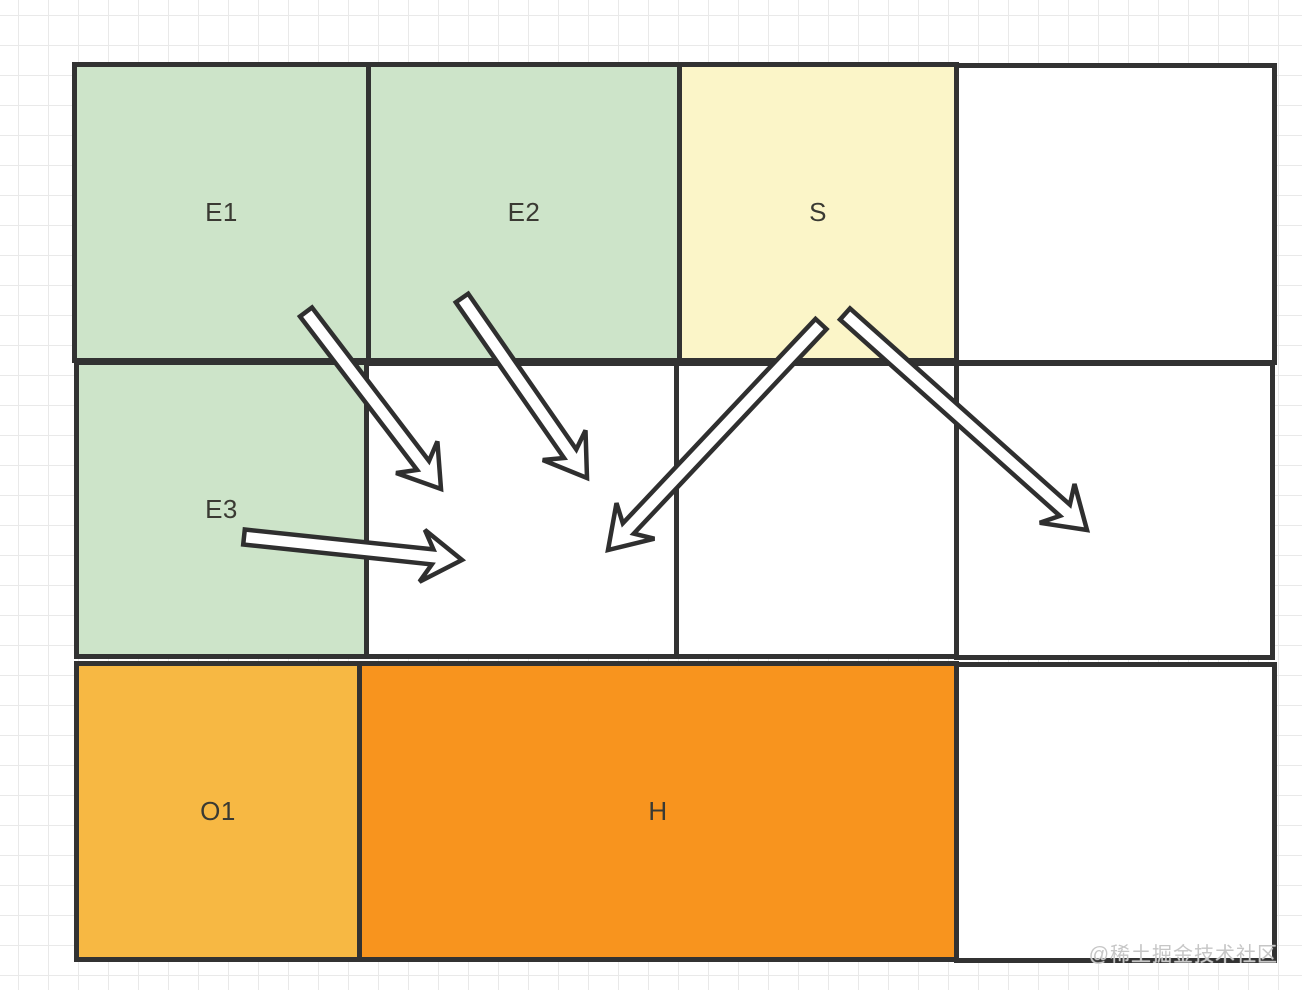  I want to click on cell-e1: E1, so click(221, 212).